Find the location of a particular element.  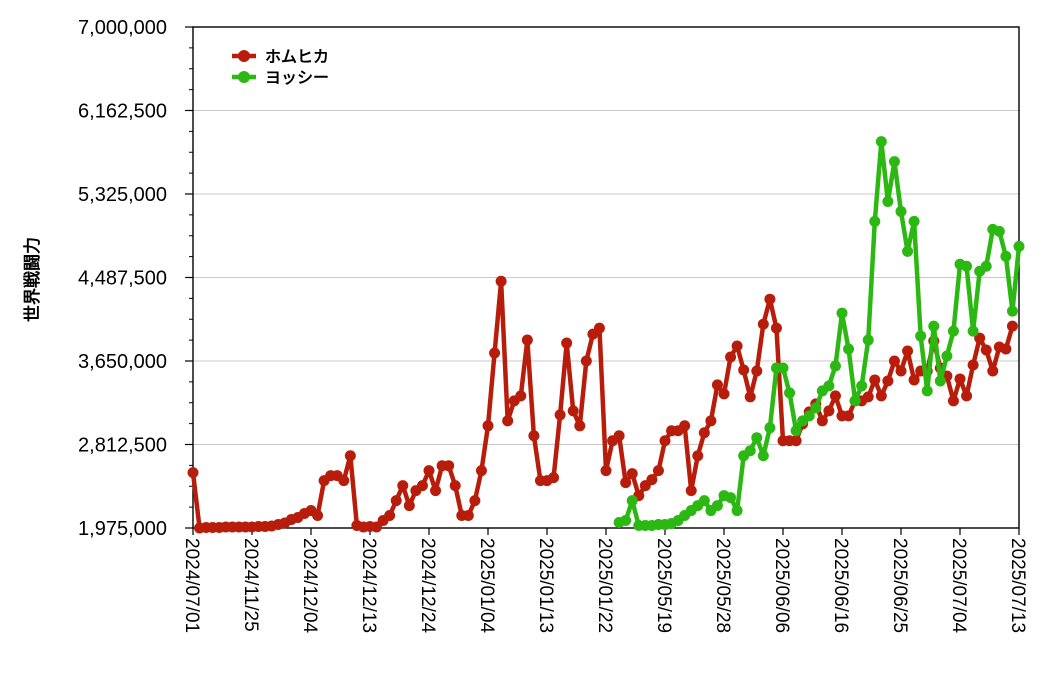

y-tick-label: 7,000,000 is located at coordinates (122, 28).